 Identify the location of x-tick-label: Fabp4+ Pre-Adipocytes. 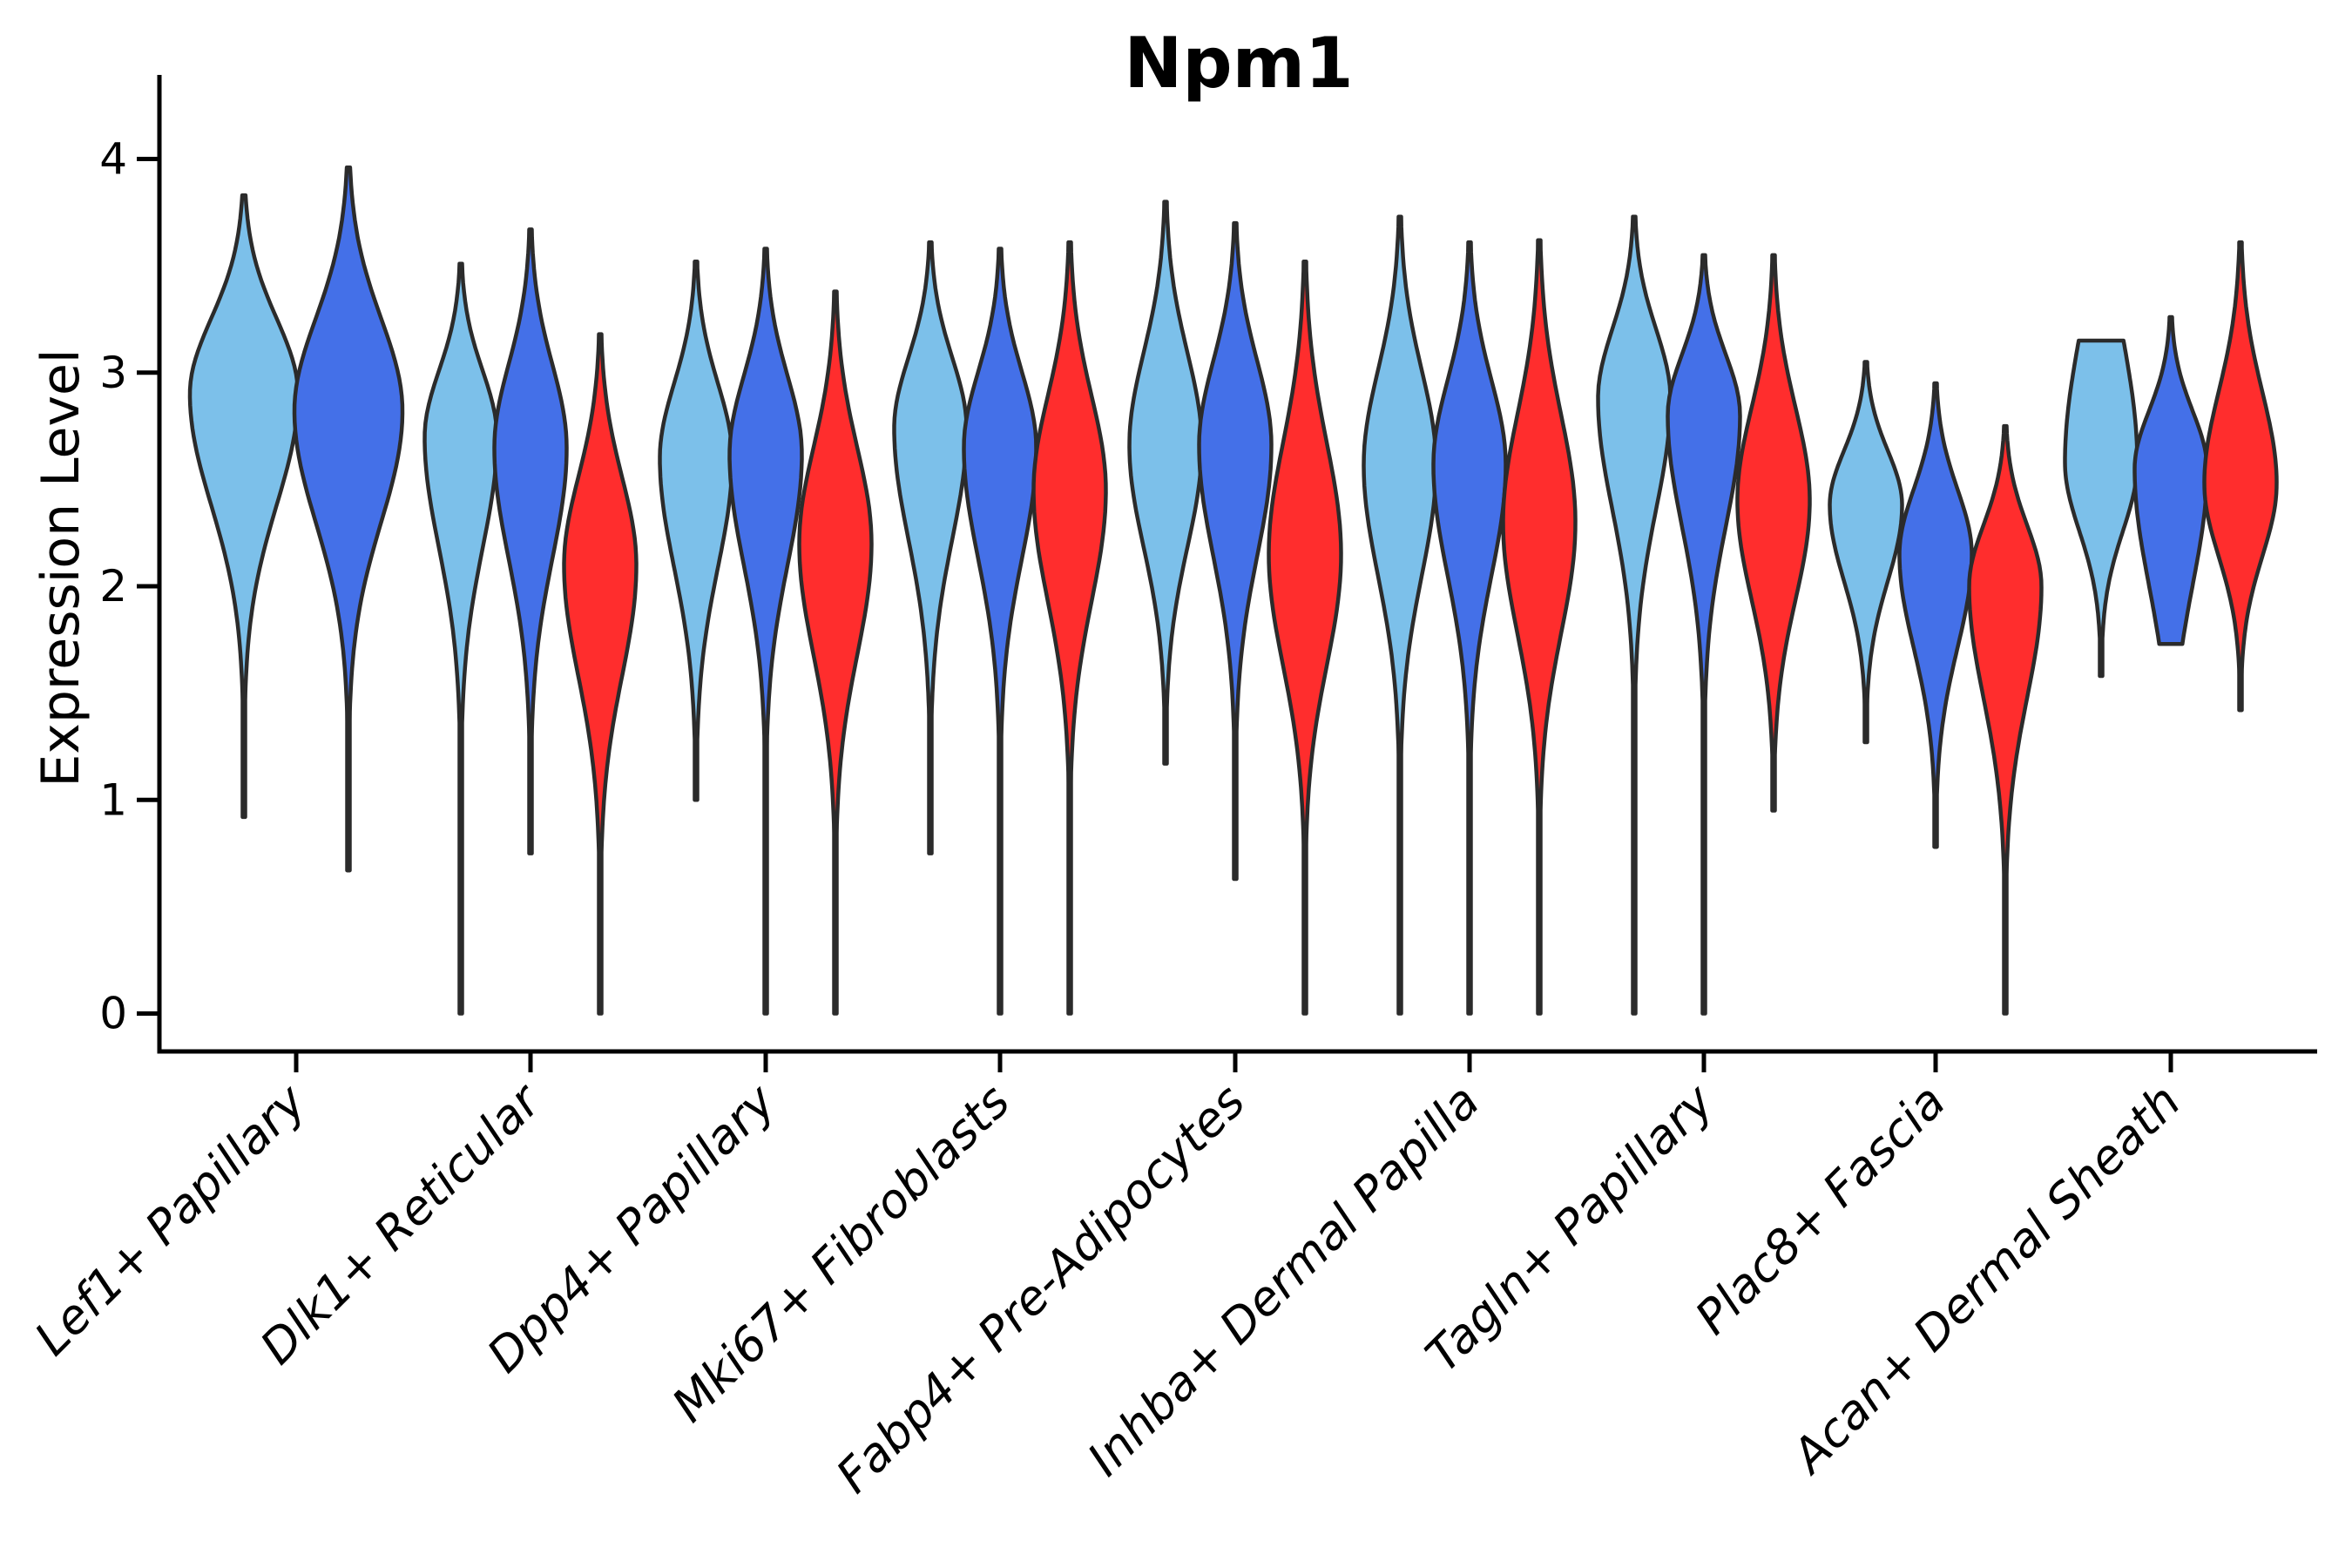
(1040, 1289).